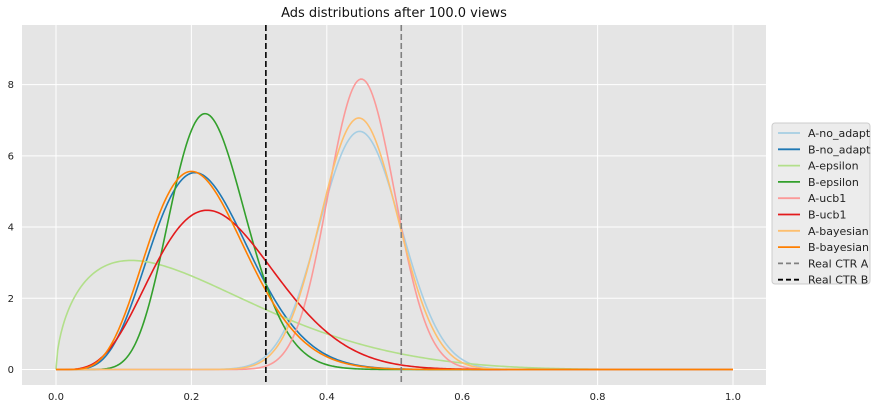 This screenshot has width=878, height=411. Describe the element at coordinates (462, 397) in the screenshot. I see `x-tick-label: 0.6` at that location.